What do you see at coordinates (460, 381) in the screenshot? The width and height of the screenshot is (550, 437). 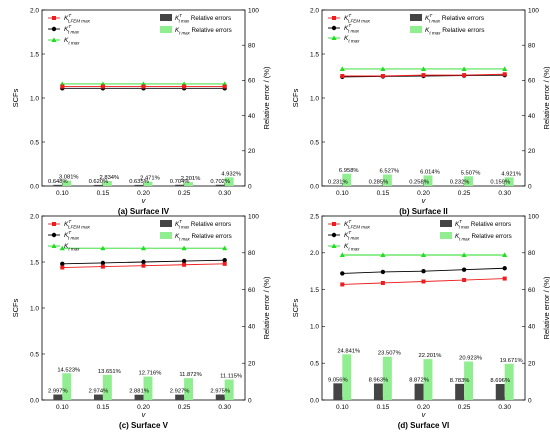 I see `bar-dark-label: 8.783%` at bounding box center [460, 381].